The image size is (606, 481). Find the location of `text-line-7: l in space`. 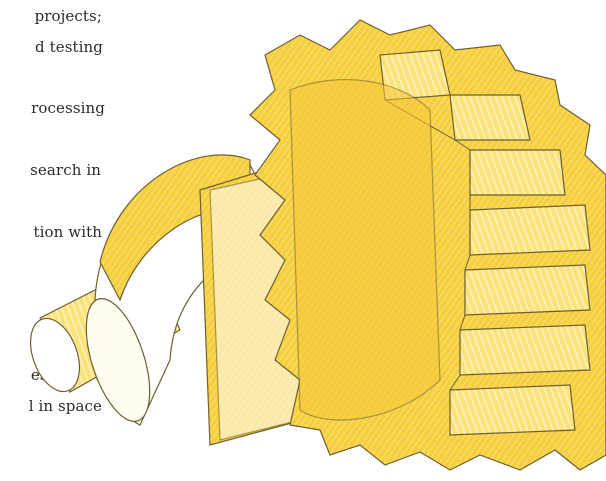

text-line-7: l in space is located at coordinates (65, 406).